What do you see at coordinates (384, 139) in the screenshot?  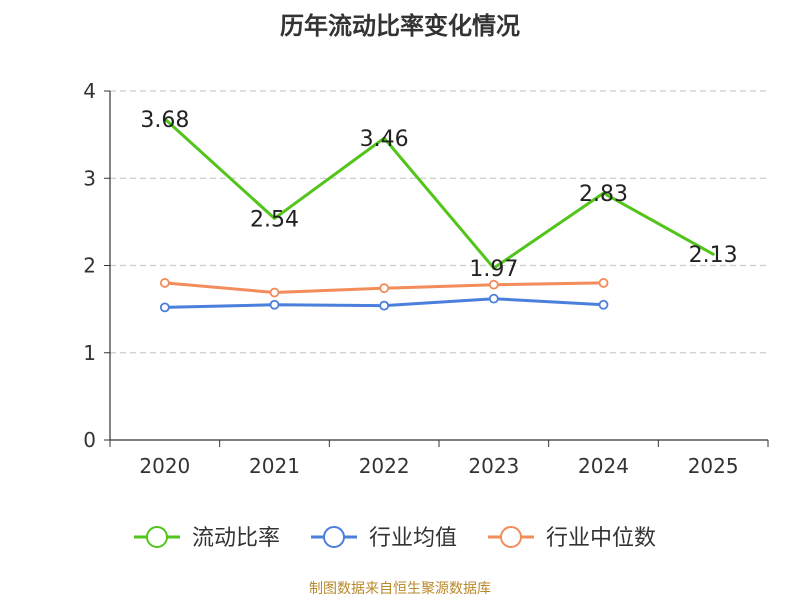 I see `data-label: 3.46` at bounding box center [384, 139].